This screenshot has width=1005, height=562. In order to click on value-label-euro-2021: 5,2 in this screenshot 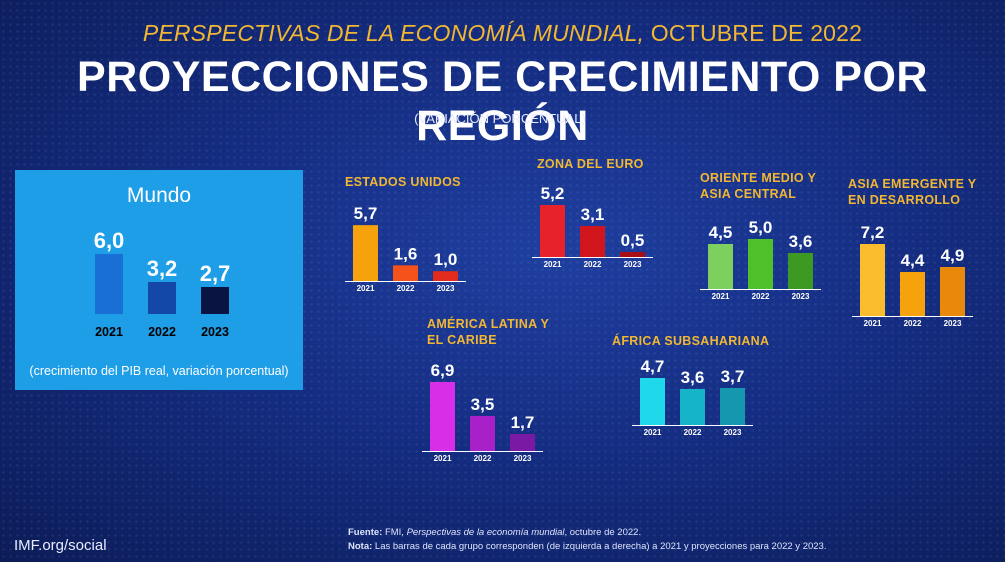, I will do `click(553, 193)`.